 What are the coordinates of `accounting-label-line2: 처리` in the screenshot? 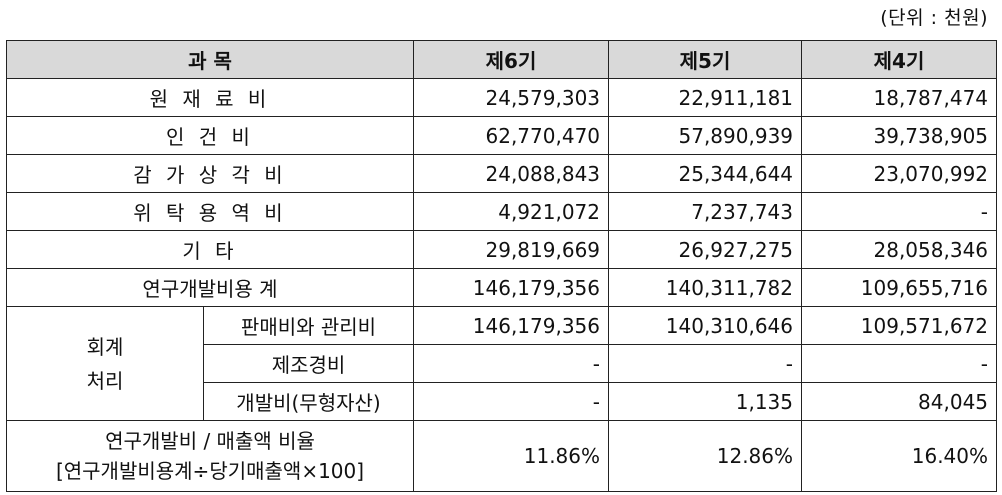 It's located at (105, 380).